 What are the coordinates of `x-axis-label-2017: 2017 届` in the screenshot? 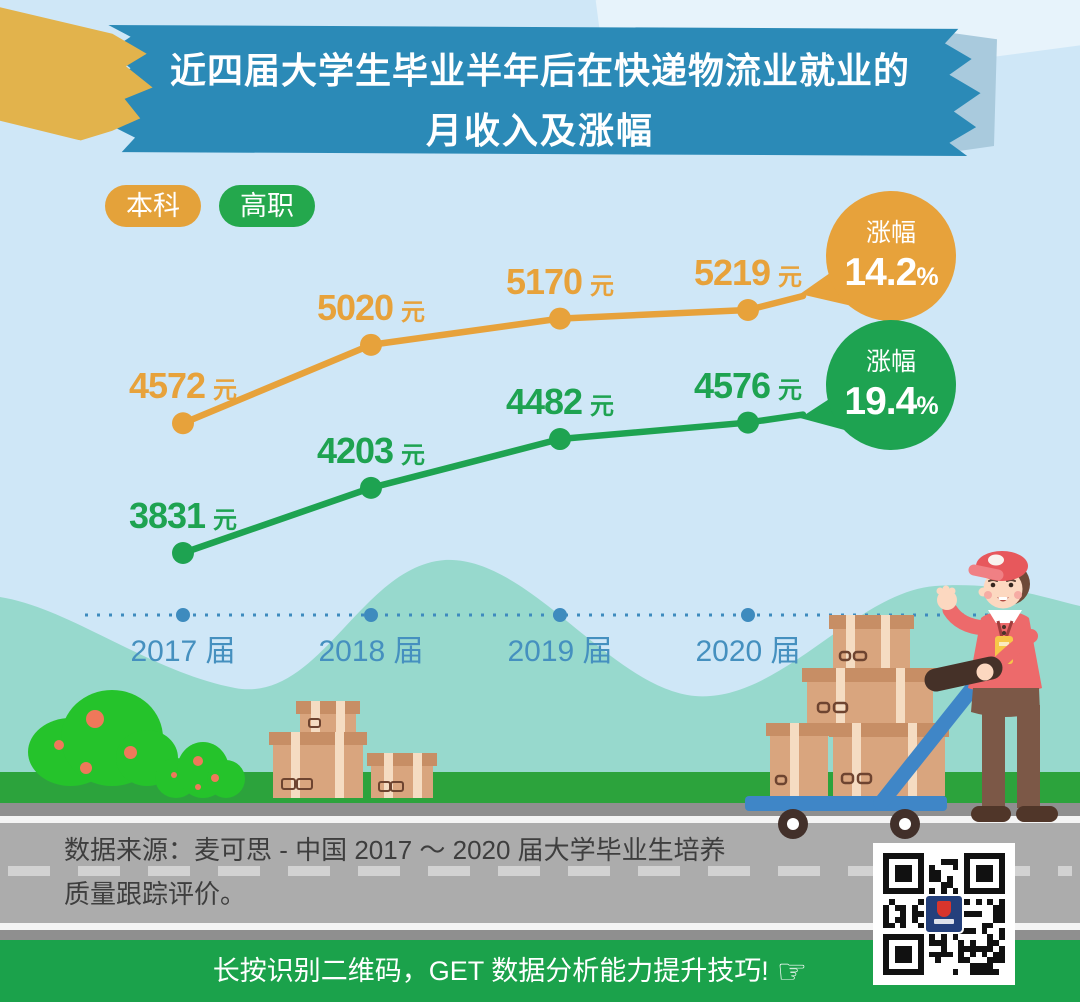 It's located at (183, 651).